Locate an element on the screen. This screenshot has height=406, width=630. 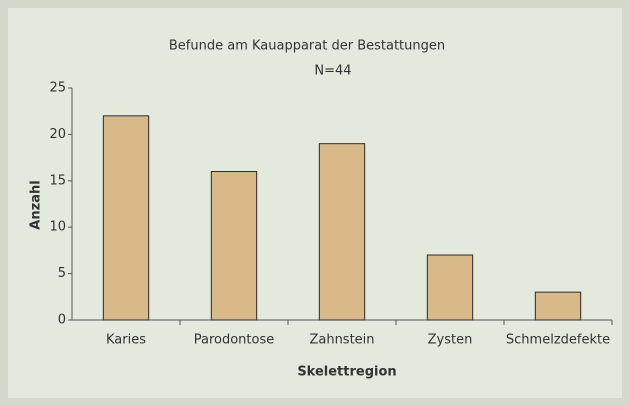
x-tick-label: Zysten is located at coordinates (450, 340).